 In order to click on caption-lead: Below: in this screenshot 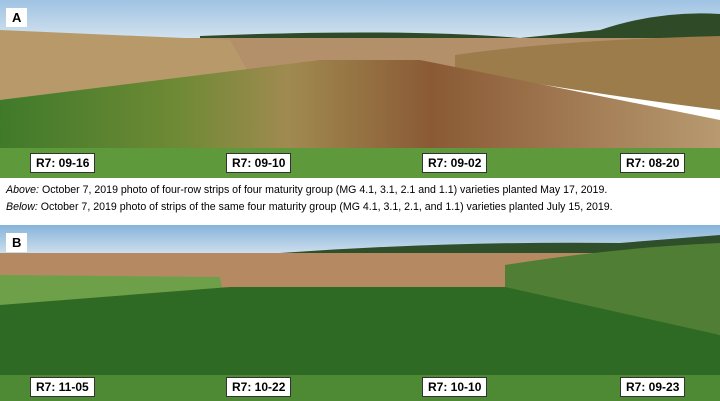, I will do `click(22, 207)`.